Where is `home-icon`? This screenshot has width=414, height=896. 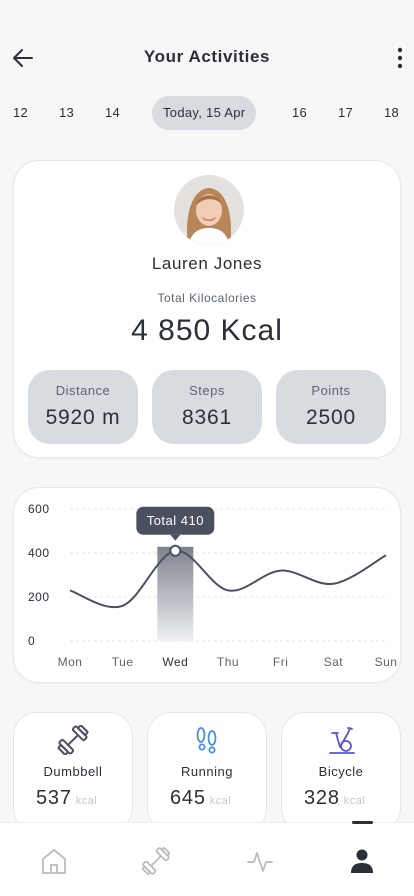 home-icon is located at coordinates (54, 861).